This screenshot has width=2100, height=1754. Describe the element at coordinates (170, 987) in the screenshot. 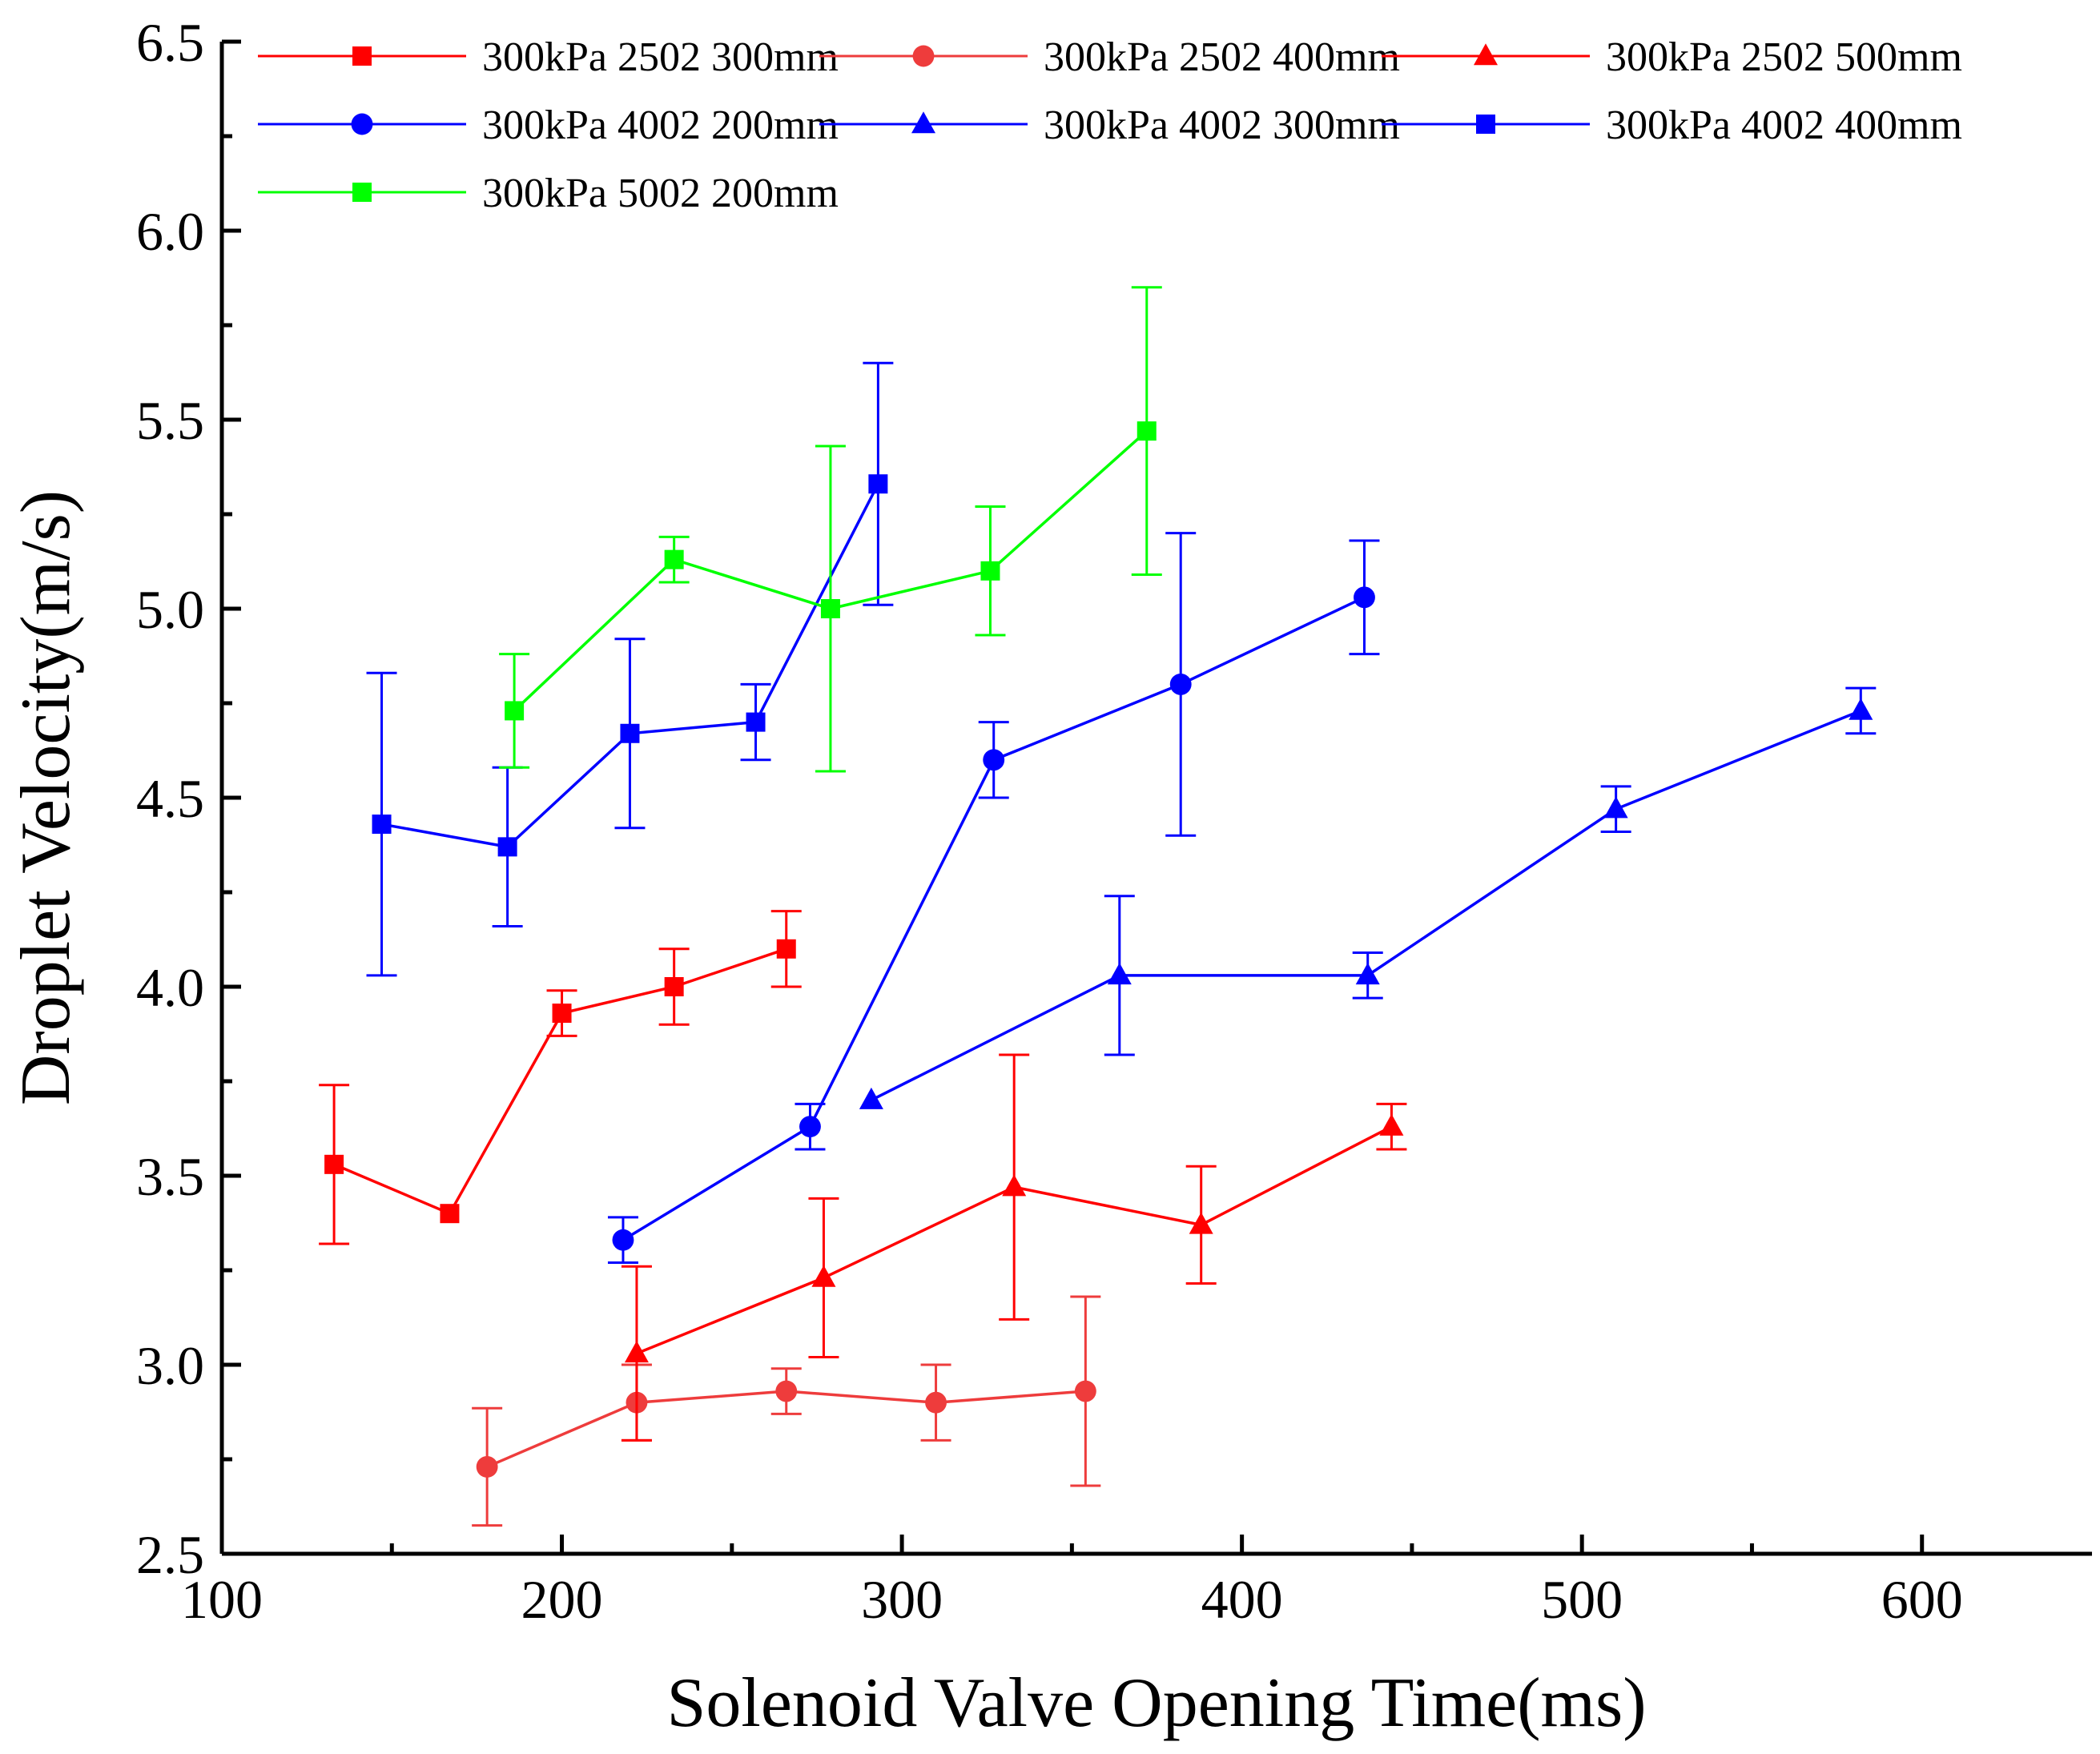

I see `y-tick-label: 4.0` at that location.